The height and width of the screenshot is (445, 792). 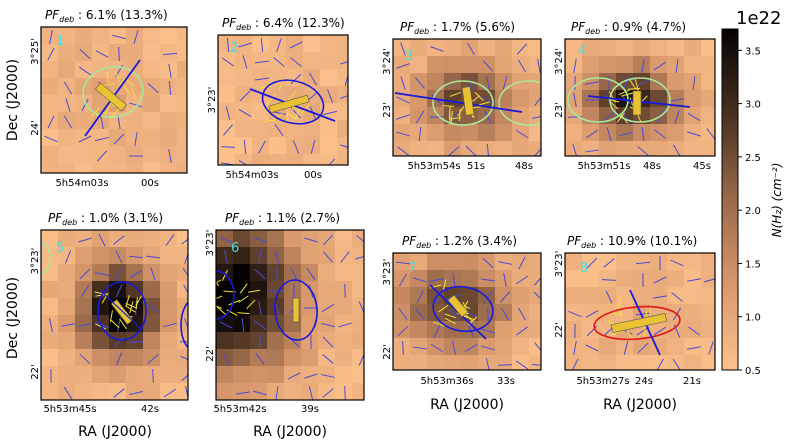 I want to click on panel-number-label: 6, so click(x=235, y=248).